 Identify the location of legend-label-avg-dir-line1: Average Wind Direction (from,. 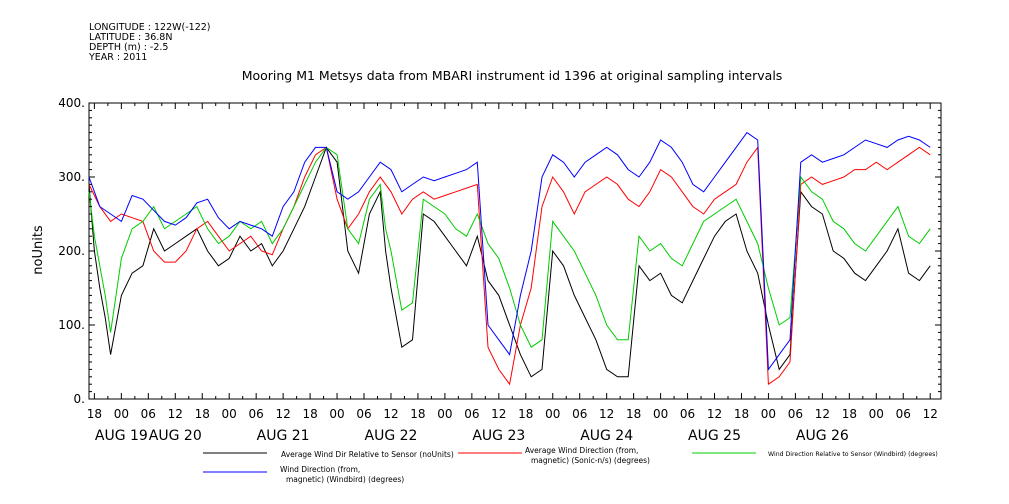
(581, 450).